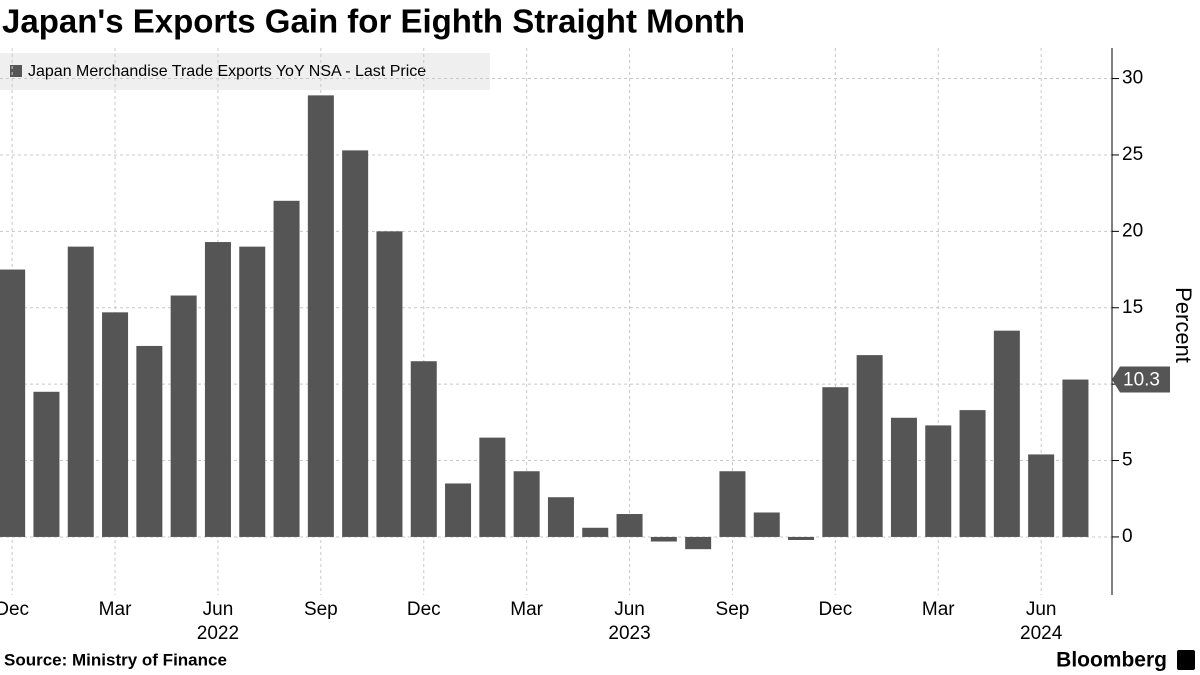 The width and height of the screenshot is (1200, 675). Describe the element at coordinates (1111, 660) in the screenshot. I see `brand: Bloomberg` at that location.